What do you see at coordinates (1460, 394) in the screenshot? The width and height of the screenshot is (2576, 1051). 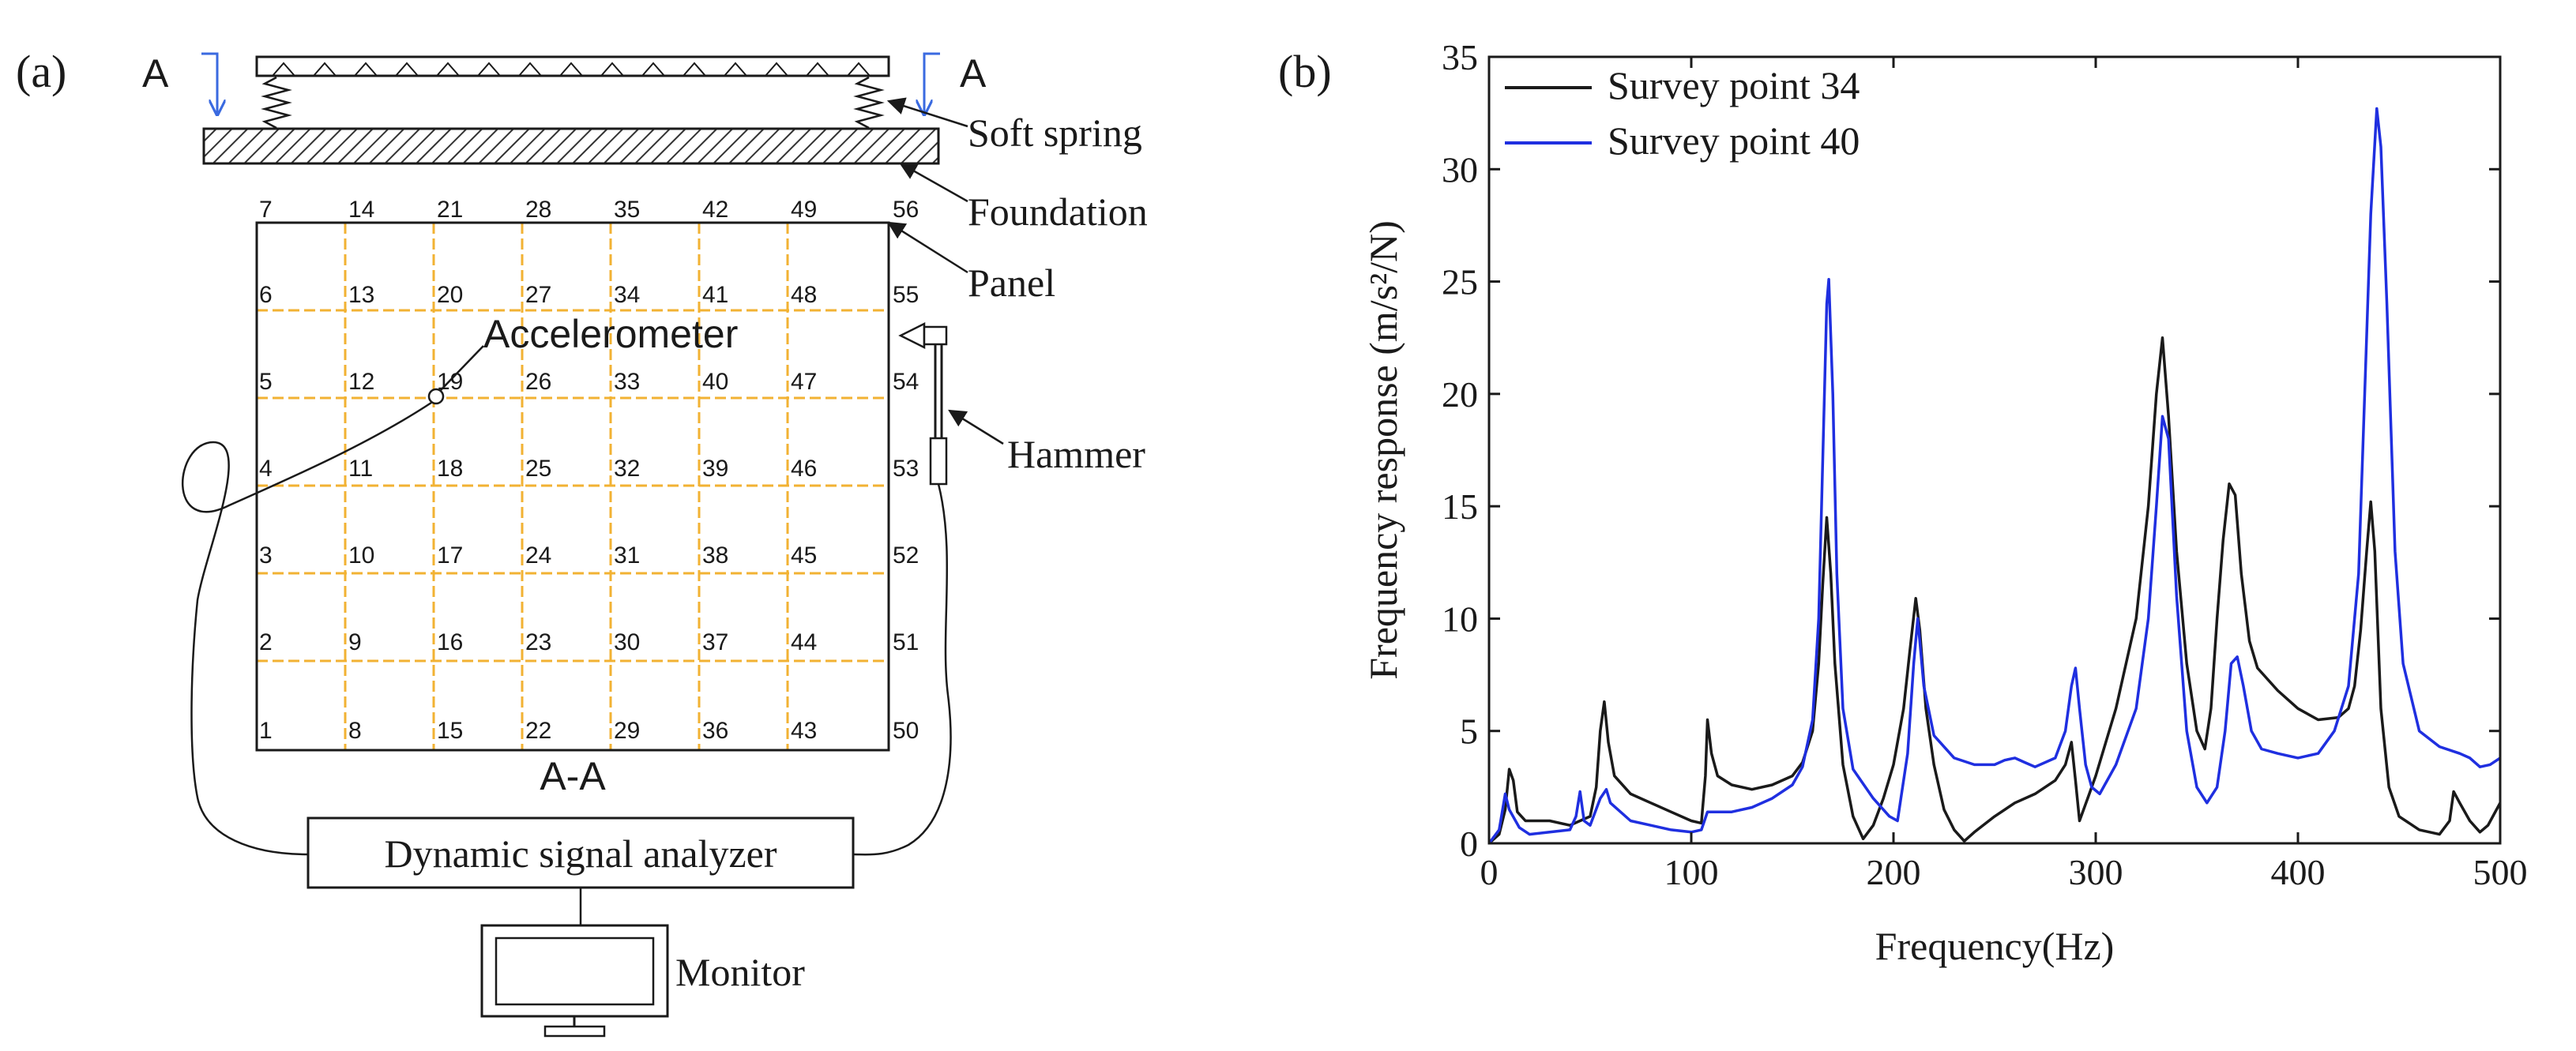 I see `y-tick-label: 20` at bounding box center [1460, 394].